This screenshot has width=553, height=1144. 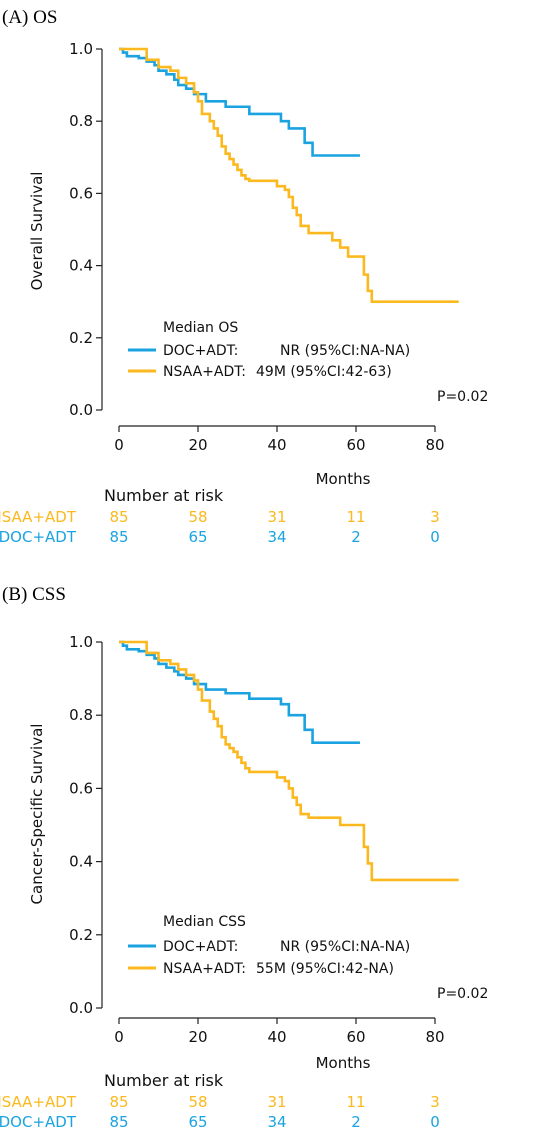 What do you see at coordinates (197, 517) in the screenshot?
I see `risk-value-os: 58` at bounding box center [197, 517].